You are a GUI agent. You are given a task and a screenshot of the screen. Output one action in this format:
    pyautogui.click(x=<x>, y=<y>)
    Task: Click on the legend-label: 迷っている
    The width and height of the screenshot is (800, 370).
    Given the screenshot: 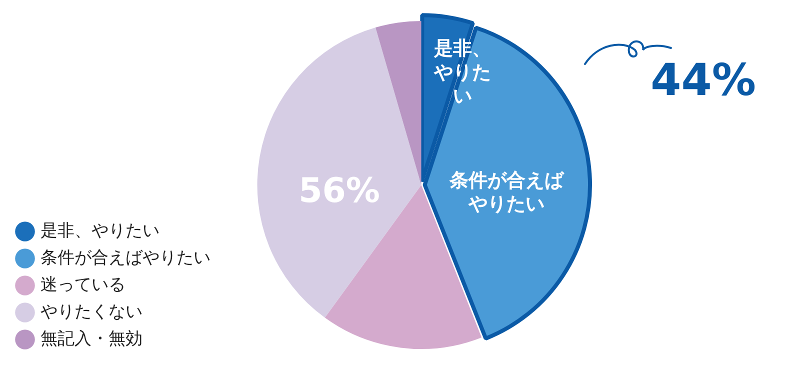 What is the action you would take?
    pyautogui.click(x=83, y=284)
    